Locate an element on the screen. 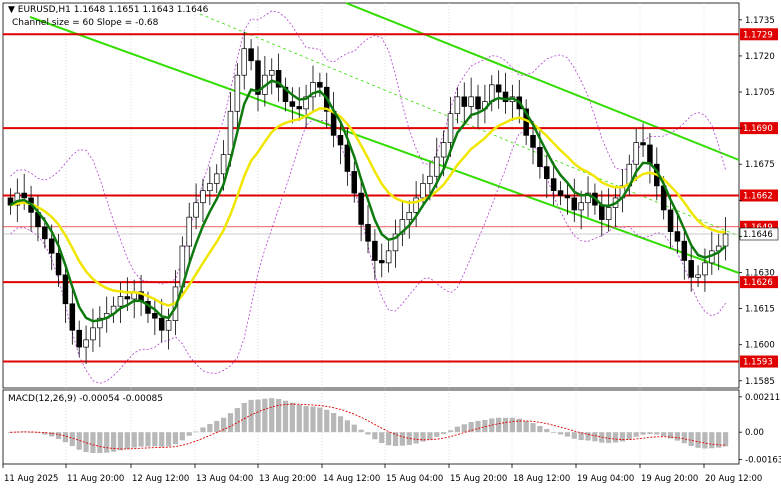 The height and width of the screenshot is (489, 781). x-tick-label: 15 Aug 04:00 is located at coordinates (414, 479).